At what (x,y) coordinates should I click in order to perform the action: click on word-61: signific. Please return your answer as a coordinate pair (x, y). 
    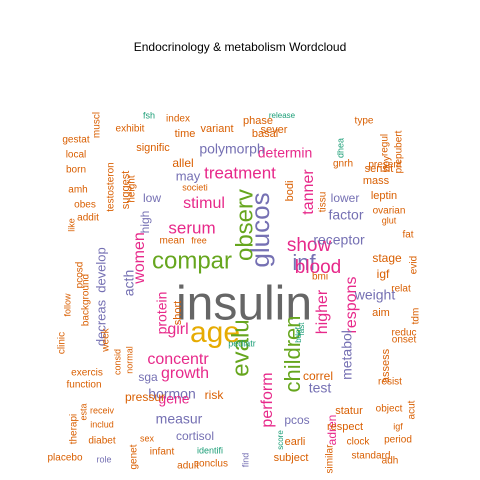
    Looking at the image, I should click on (153, 148).